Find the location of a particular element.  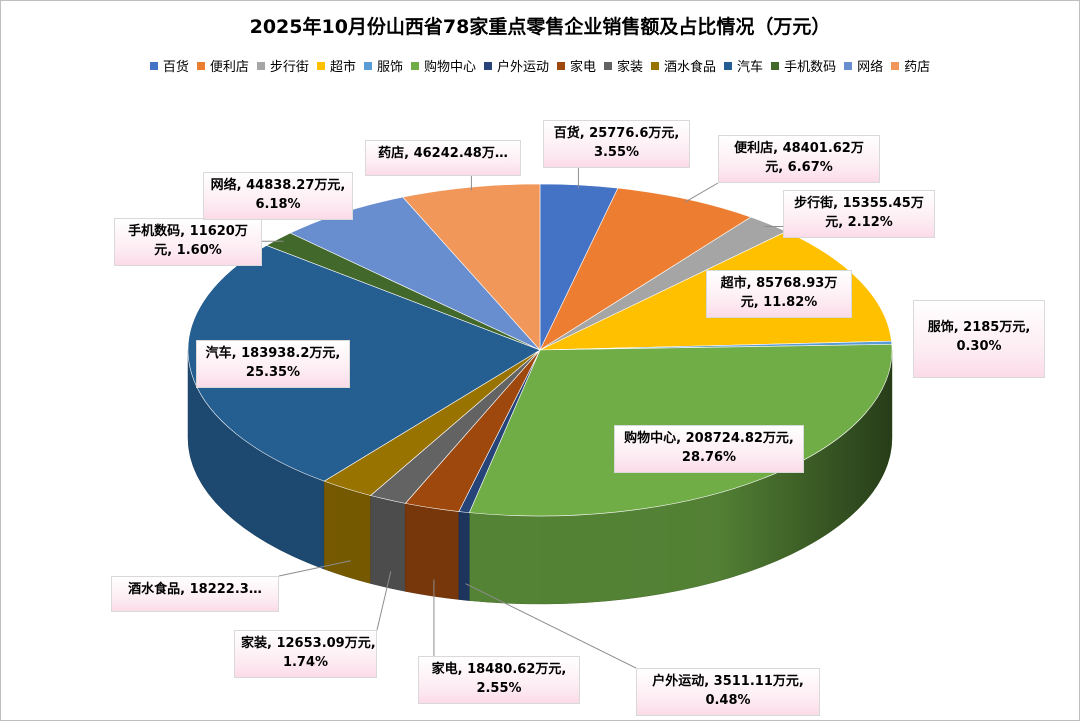

legend-label: 家电 is located at coordinates (583, 67).